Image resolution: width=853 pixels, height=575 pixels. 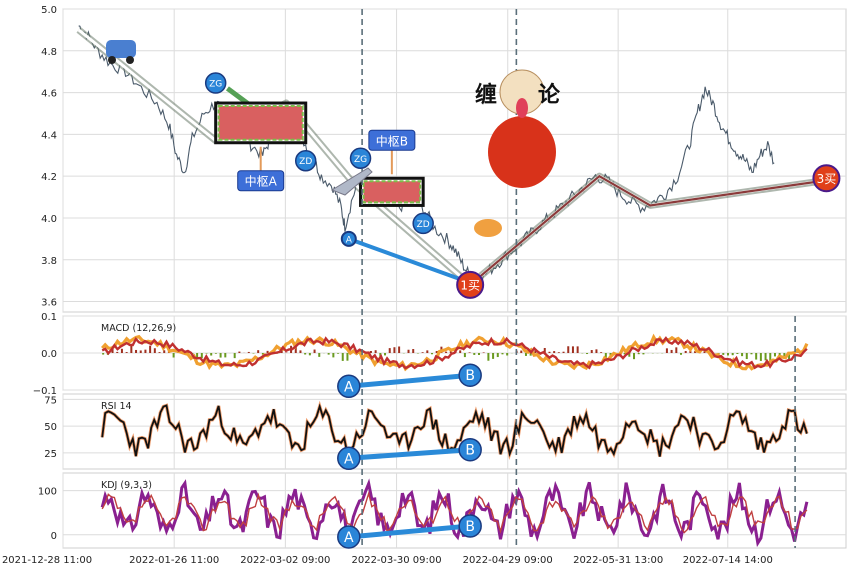 What do you see at coordinates (470, 451) in the screenshot?
I see `rsi-divergence-label: B` at bounding box center [470, 451].